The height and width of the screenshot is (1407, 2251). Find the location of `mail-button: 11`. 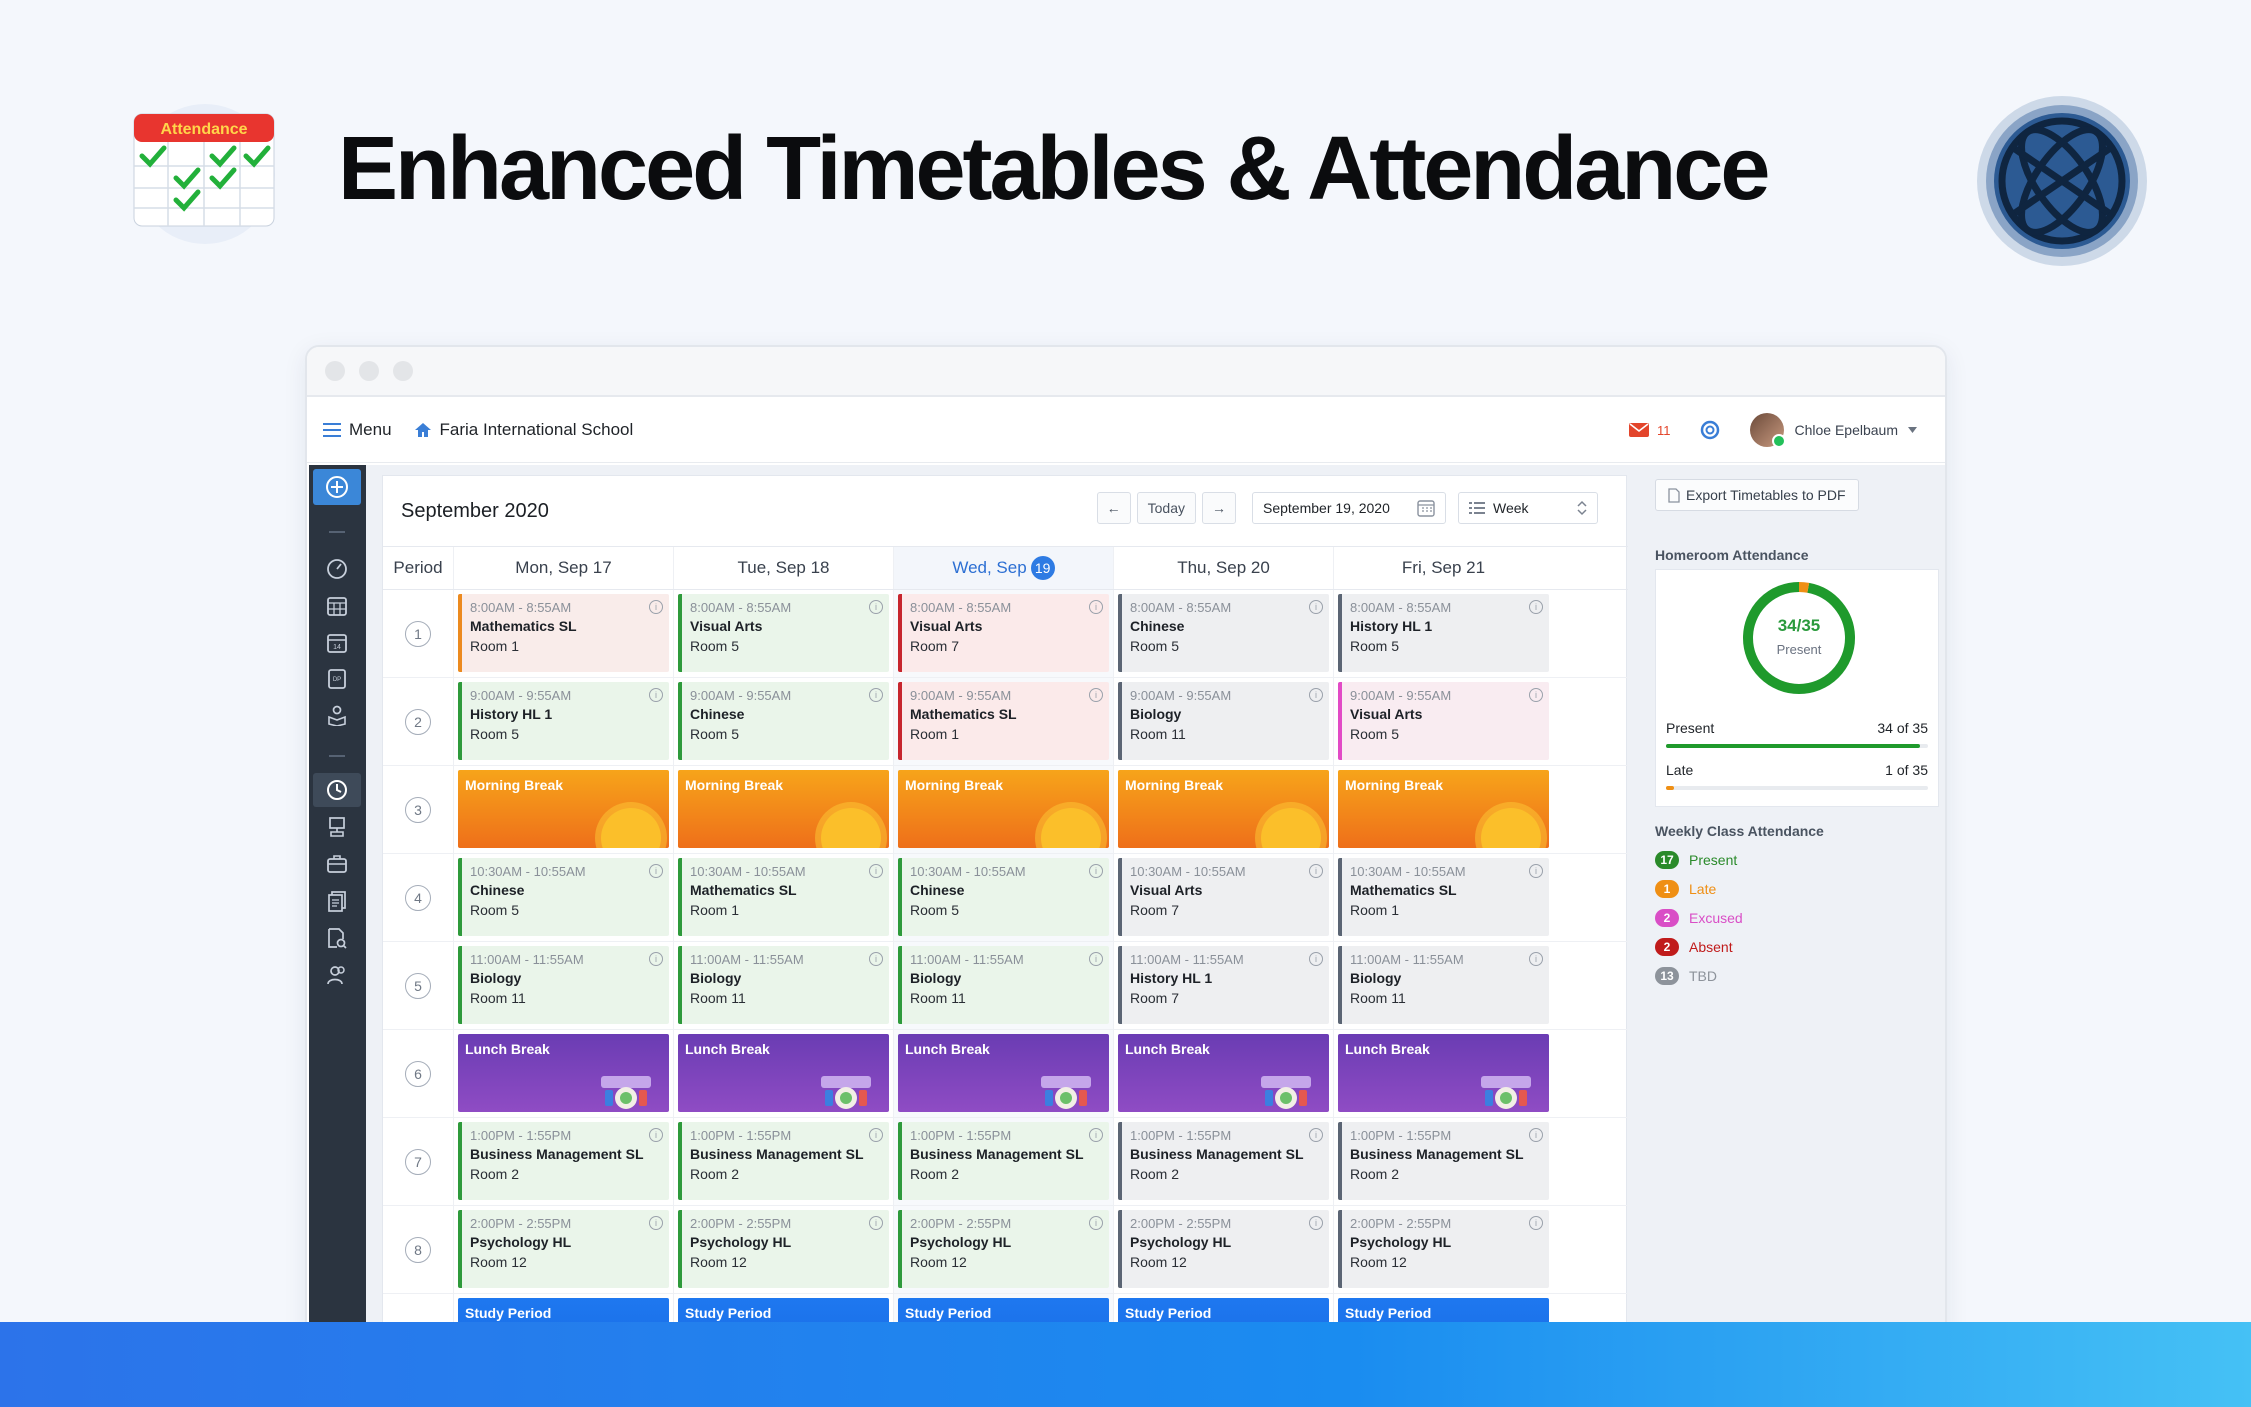

mail-button: 11 is located at coordinates (1649, 430).